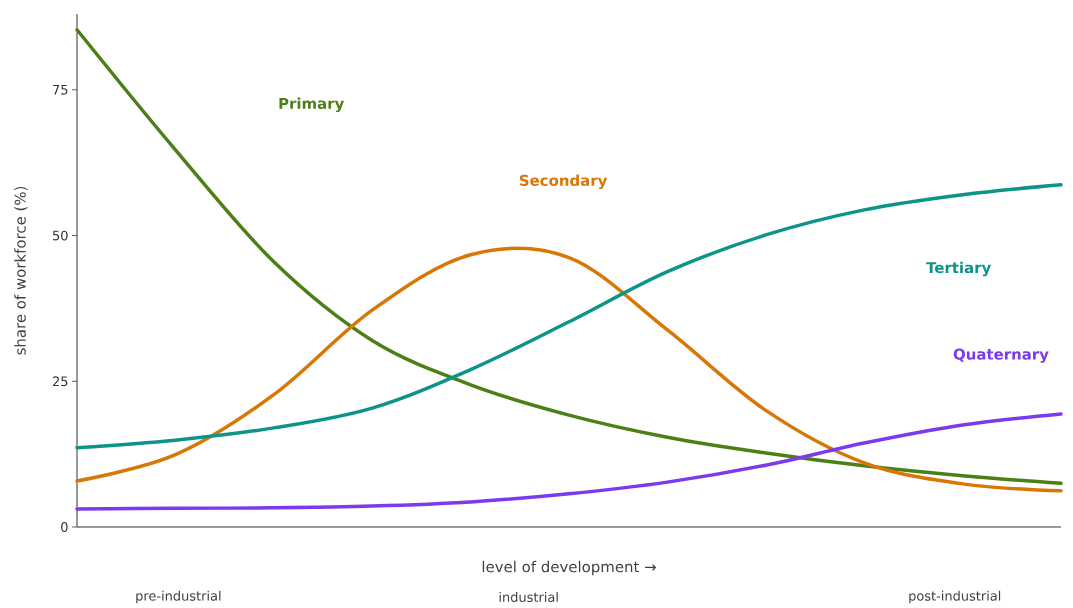 This screenshot has width=1073, height=608. I want to click on text: pre-industrial, so click(178, 597).